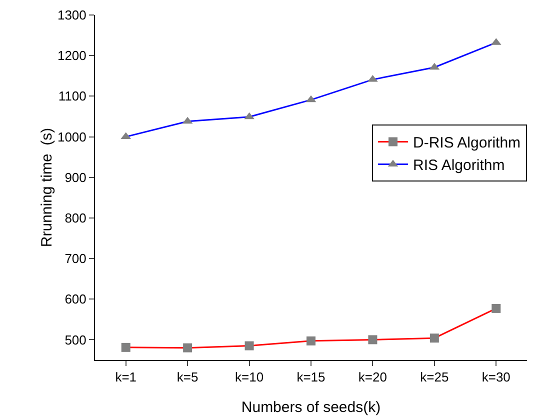  What do you see at coordinates (71, 56) in the screenshot?
I see `y-tick-label: 1200` at bounding box center [71, 56].